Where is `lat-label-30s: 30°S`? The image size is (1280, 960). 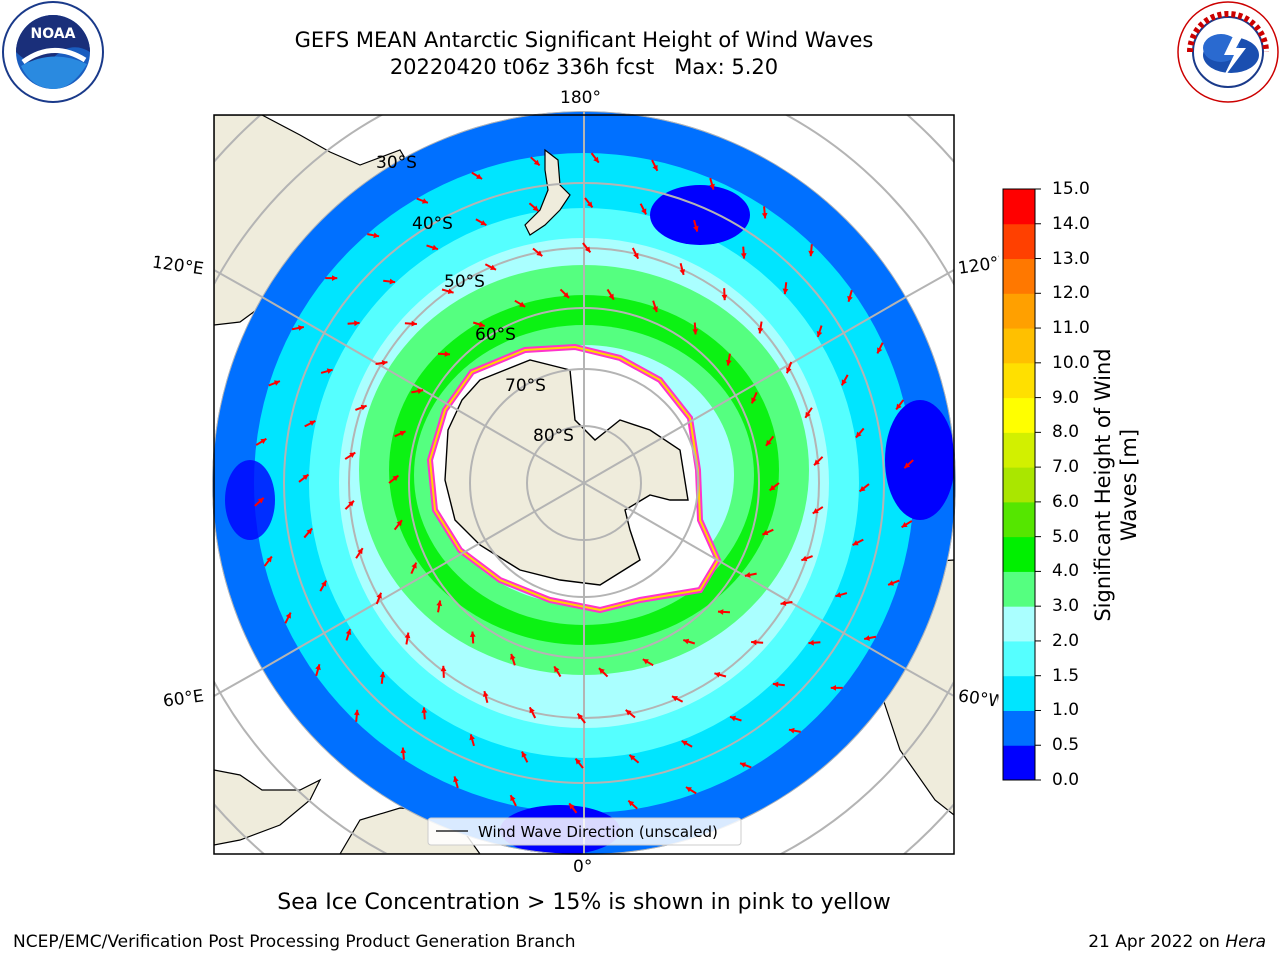
lat-label-30s: 30°S is located at coordinates (396, 163).